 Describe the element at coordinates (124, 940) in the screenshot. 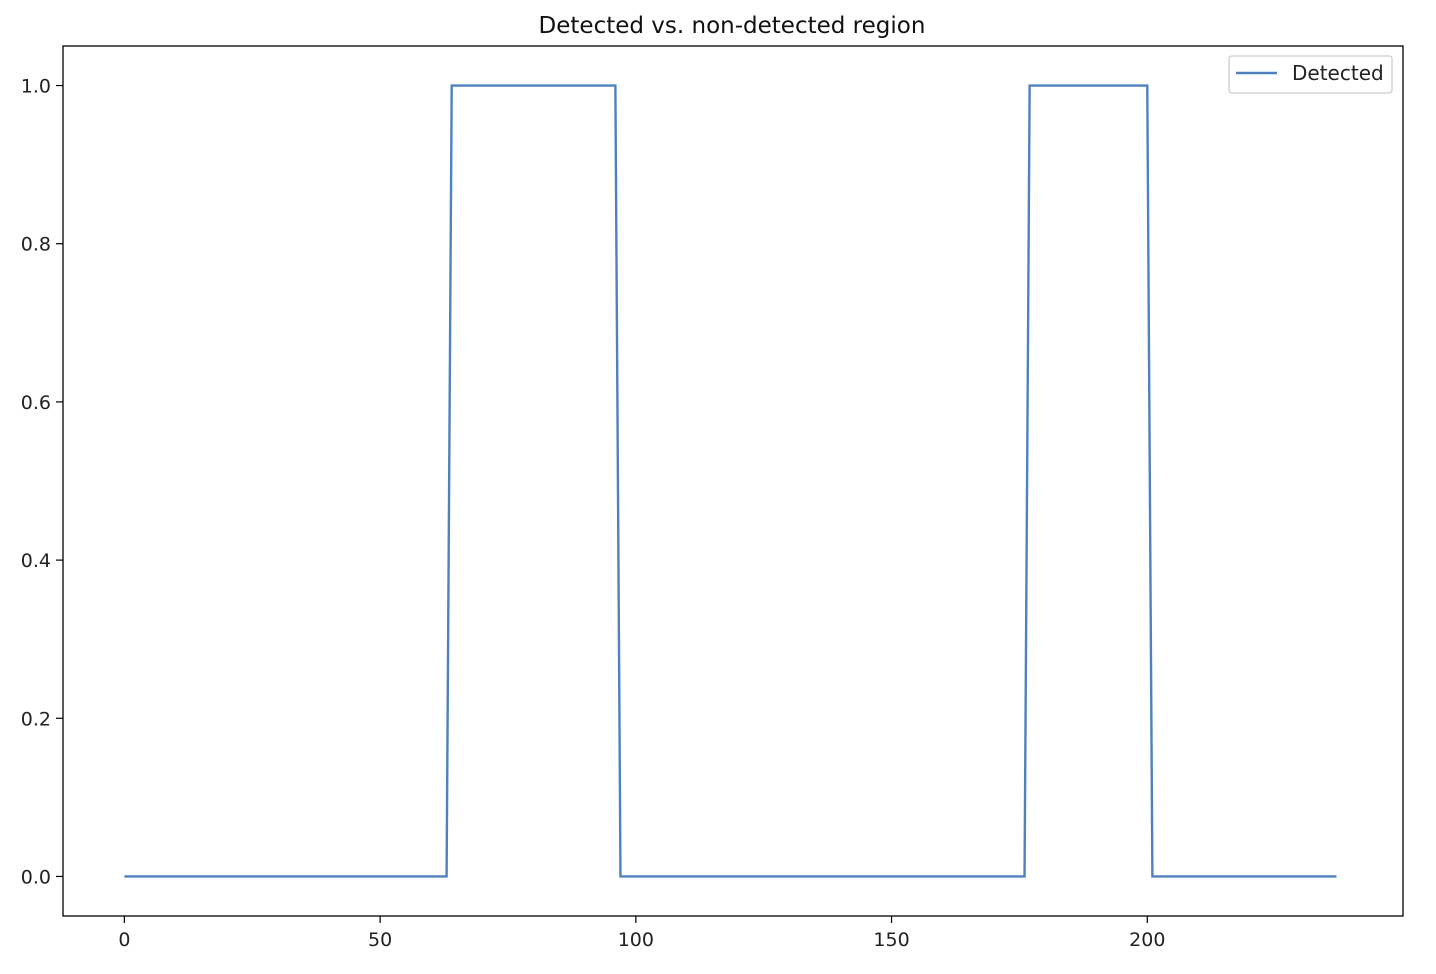

I see `x-tick-label-0: 0` at that location.